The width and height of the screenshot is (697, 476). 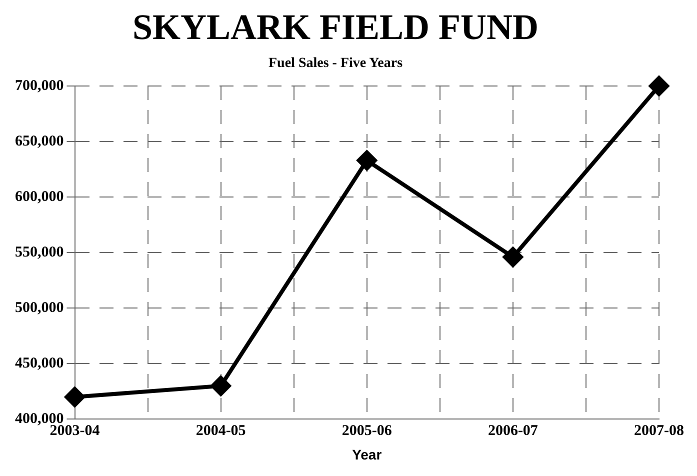 I want to click on x-tick-label: 2003-04, so click(x=75, y=431).